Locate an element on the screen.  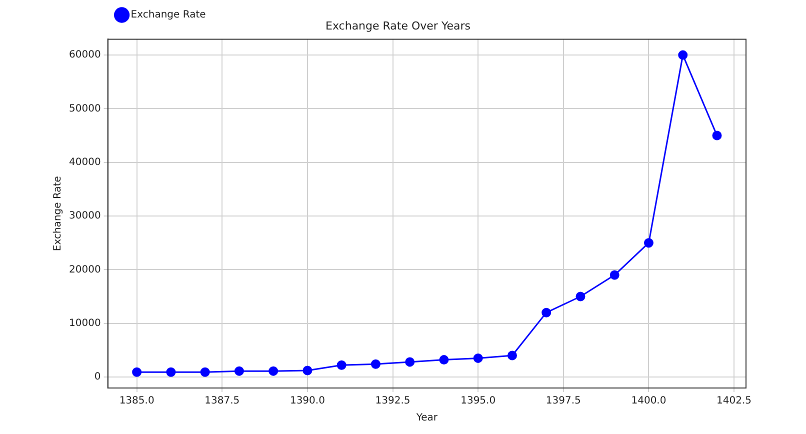
y-tick-label: 10000 is located at coordinates (85, 323).